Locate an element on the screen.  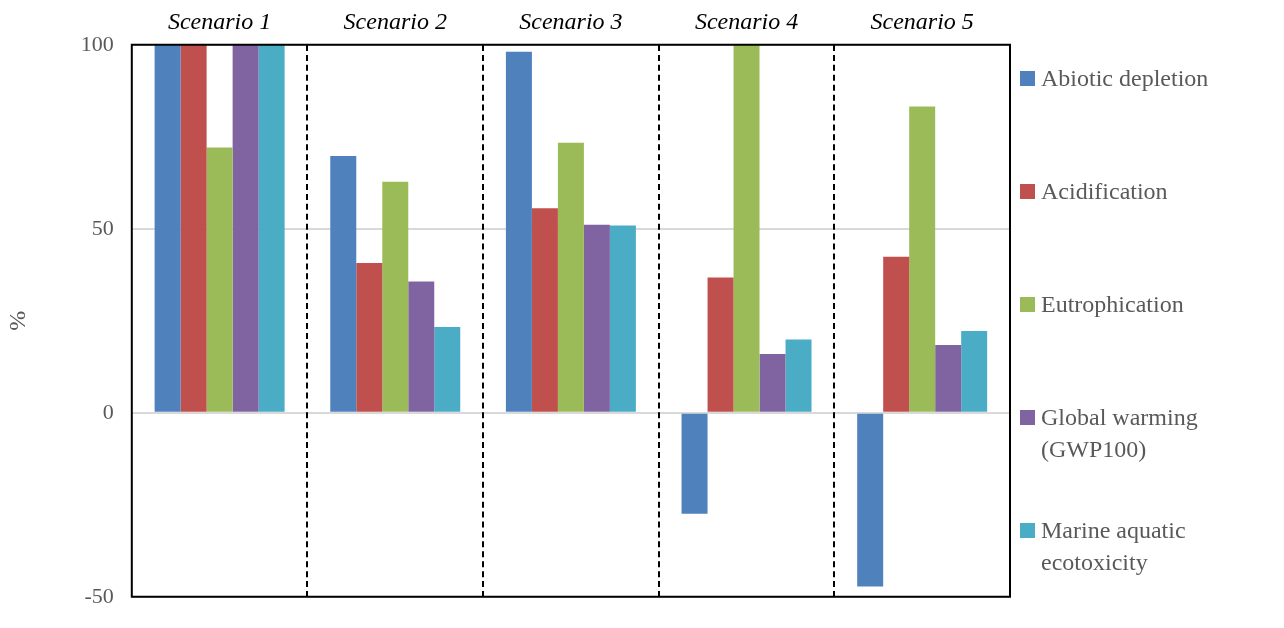
legend-label: Marine aquatic ecotoxicity is located at coordinates (1114, 546).